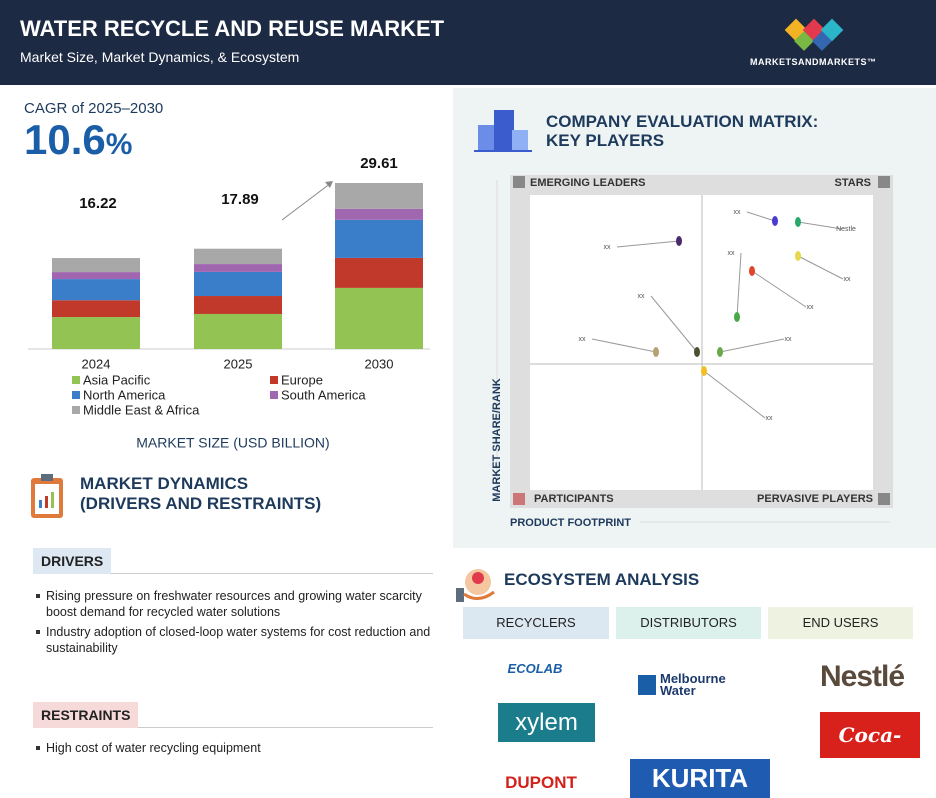  What do you see at coordinates (124, 394) in the screenshot?
I see `legend-label: North America` at bounding box center [124, 394].